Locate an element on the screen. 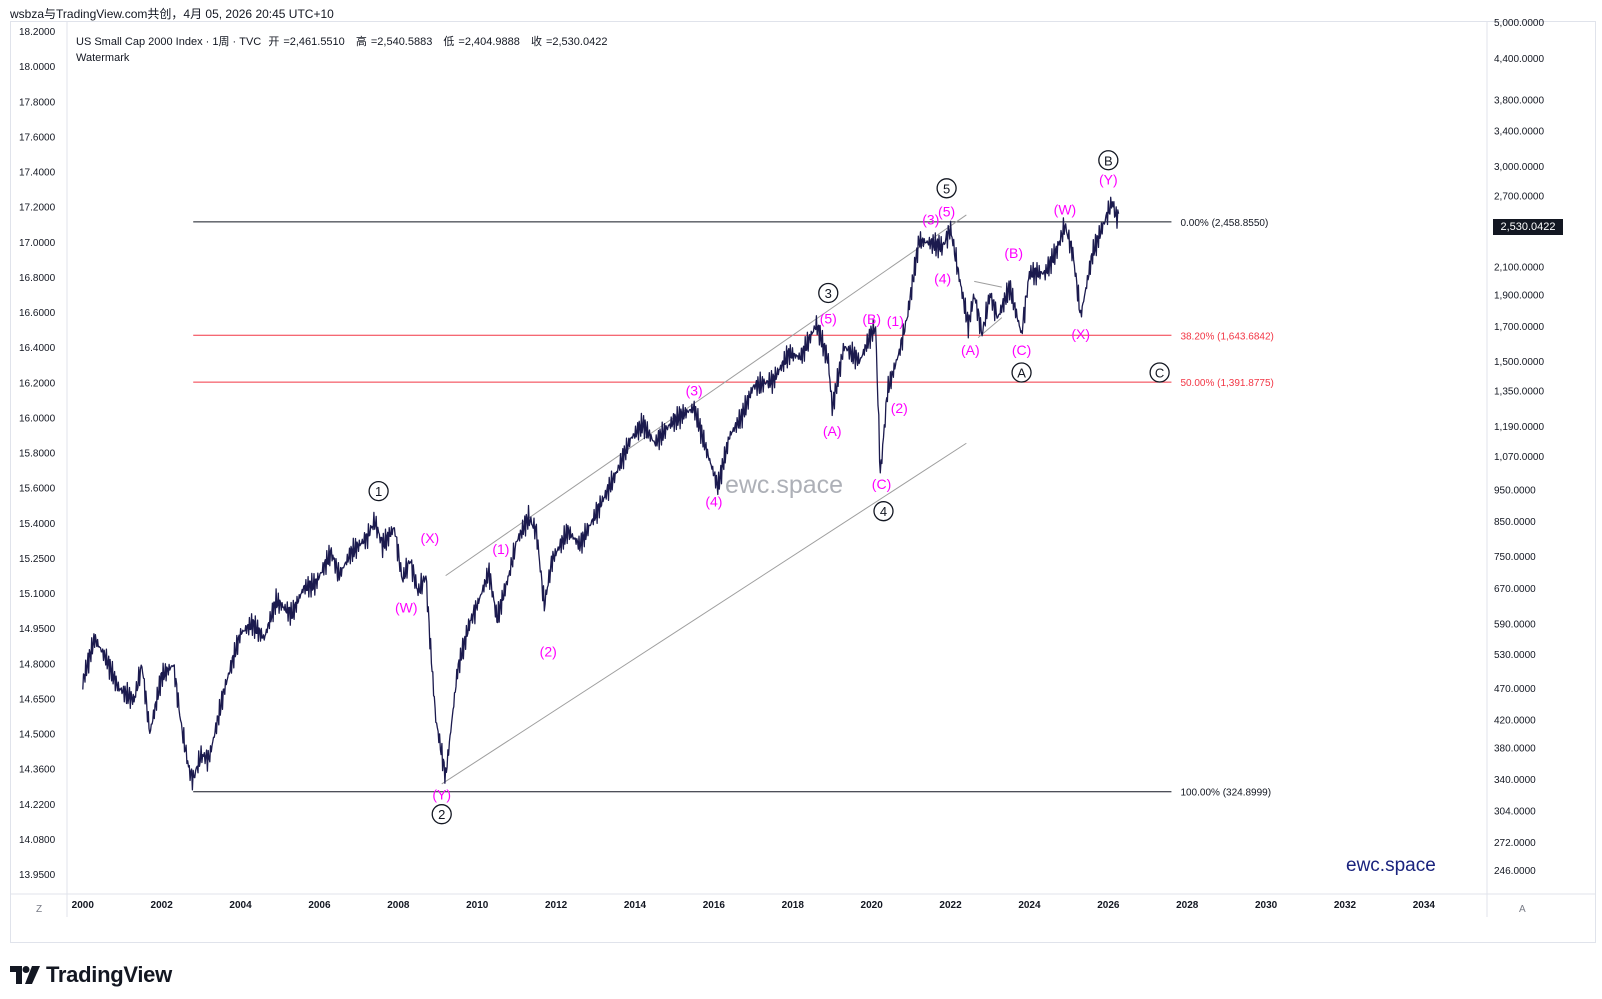  wave-label-text: B is located at coordinates (1108, 160).